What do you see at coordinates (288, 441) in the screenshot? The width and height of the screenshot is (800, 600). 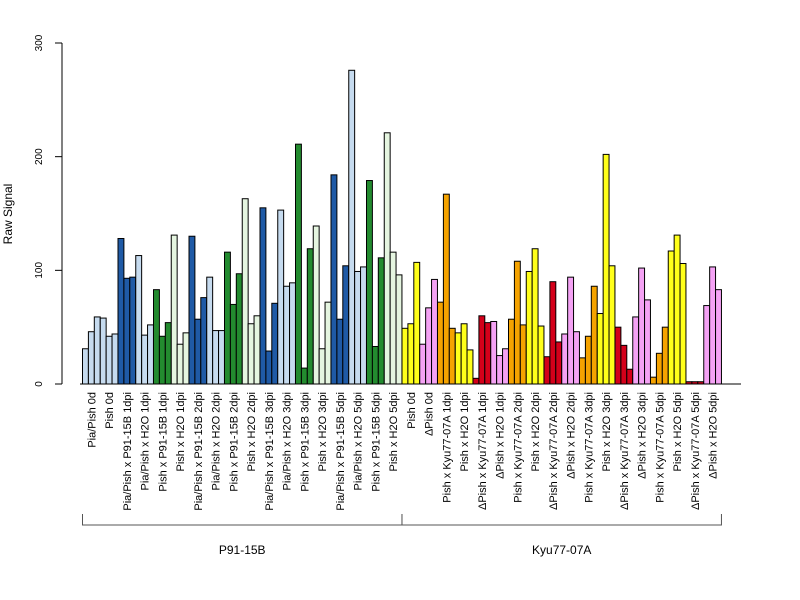 I see `category-label: Pia/Pish x H2O 3dpi` at bounding box center [288, 441].